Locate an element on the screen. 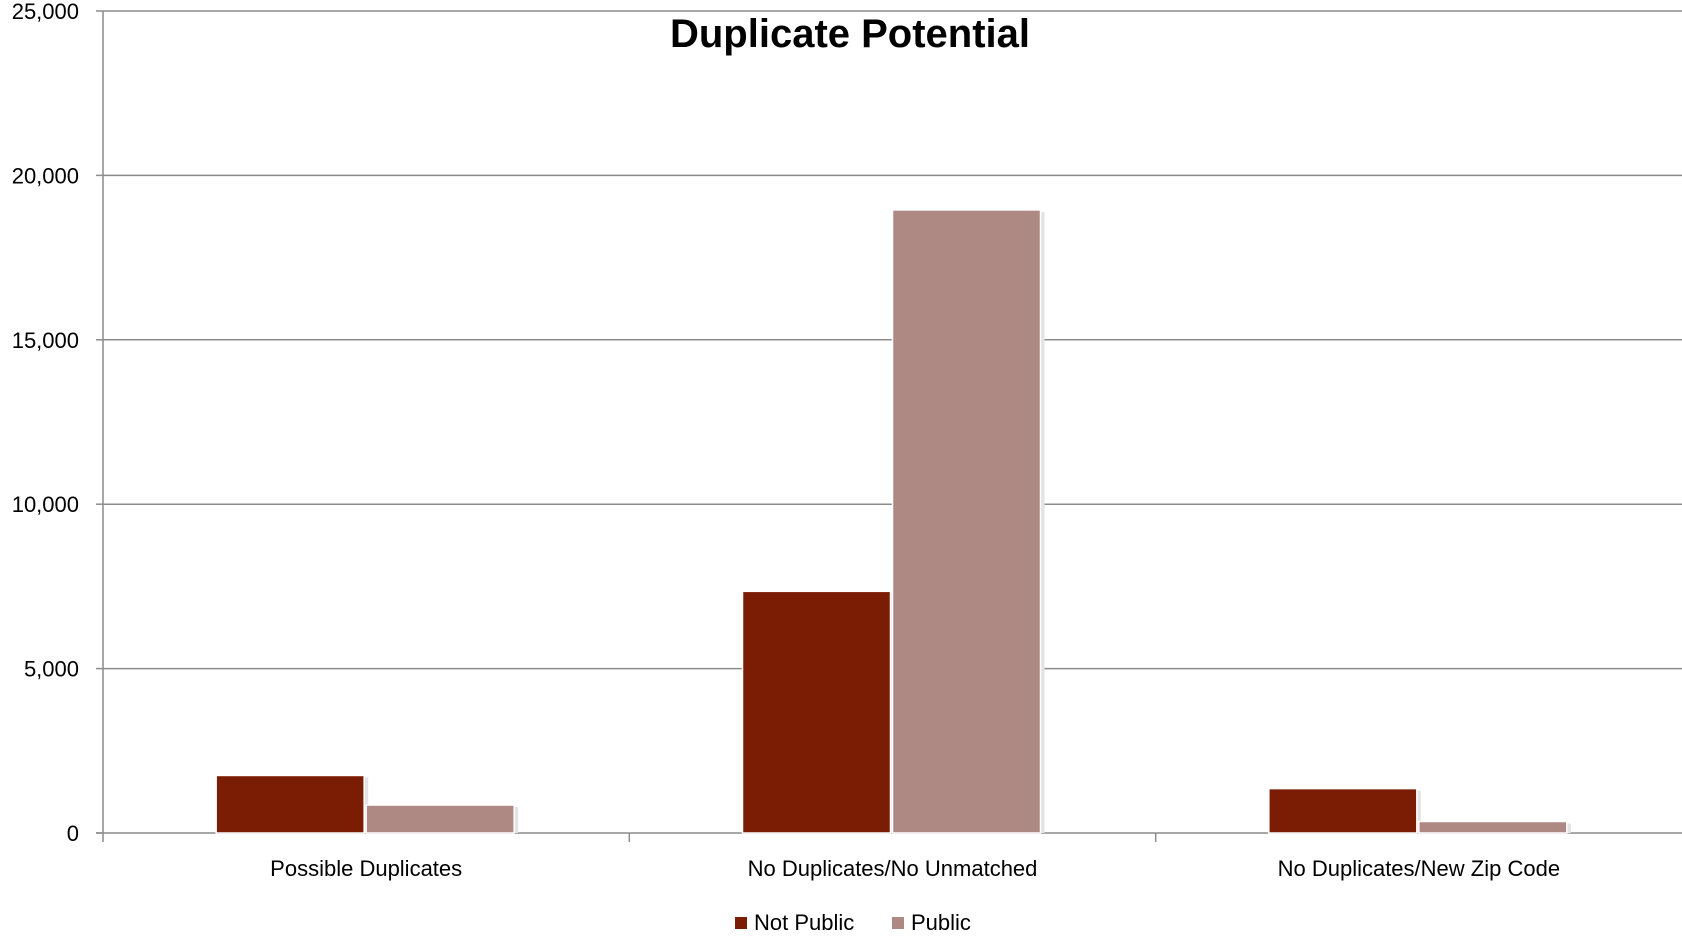  legend-label: Public is located at coordinates (941, 922).